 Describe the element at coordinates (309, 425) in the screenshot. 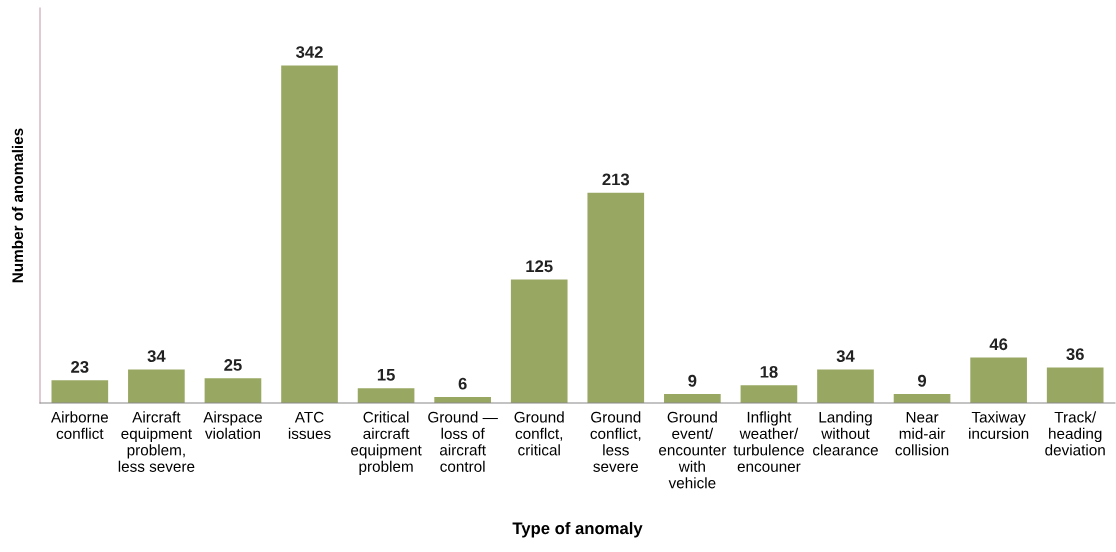

I see `x-tick-label: ATC issues` at that location.